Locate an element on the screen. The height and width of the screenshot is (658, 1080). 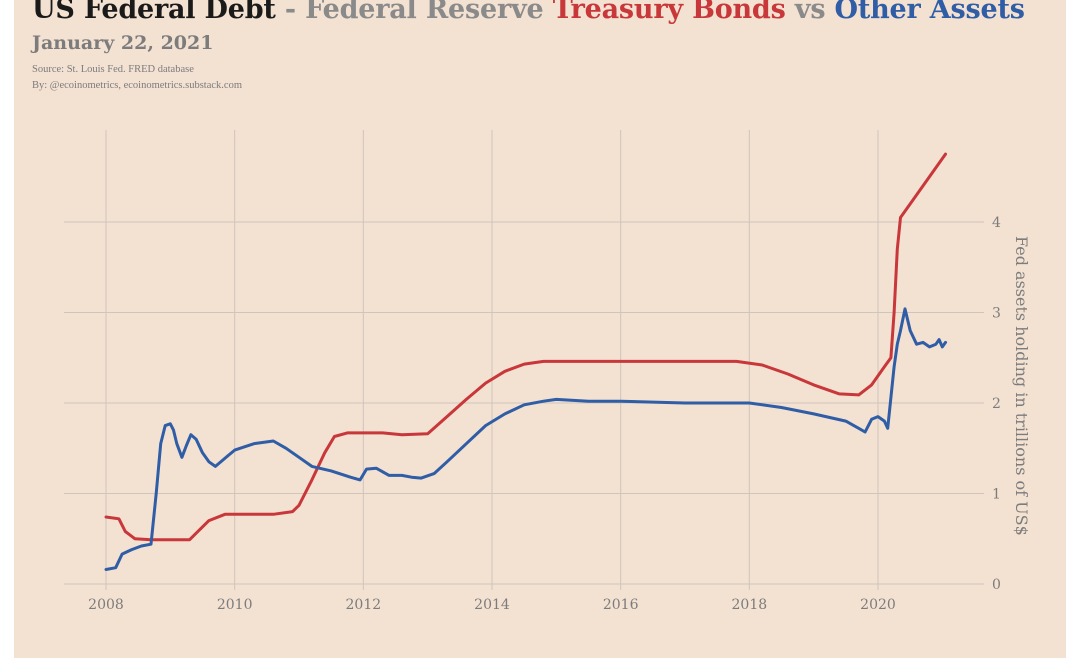
x-tick-label-2018: 2018 is located at coordinates (750, 605).